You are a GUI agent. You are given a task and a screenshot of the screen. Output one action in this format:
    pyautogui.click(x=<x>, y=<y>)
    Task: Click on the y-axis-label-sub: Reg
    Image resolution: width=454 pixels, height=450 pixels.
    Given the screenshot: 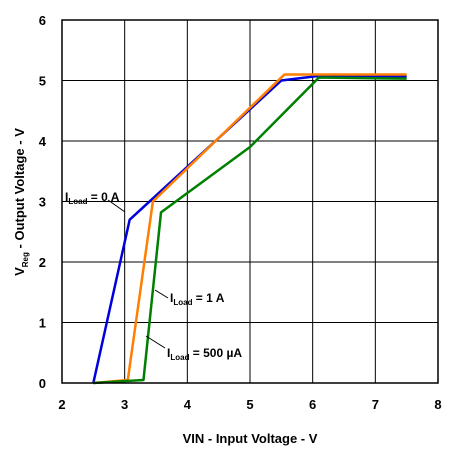 What is the action you would take?
    pyautogui.click(x=25, y=259)
    